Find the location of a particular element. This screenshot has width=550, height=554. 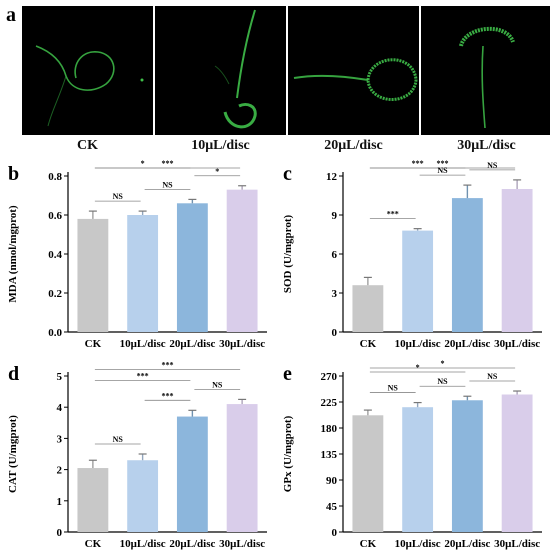

panel-letter-d: d is located at coordinates (13, 374).